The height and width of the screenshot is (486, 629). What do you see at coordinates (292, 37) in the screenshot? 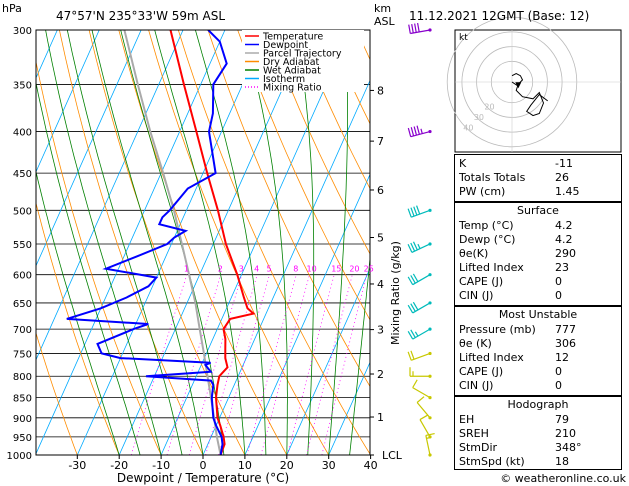
I see `legend-item: Temperature` at bounding box center [292, 37].